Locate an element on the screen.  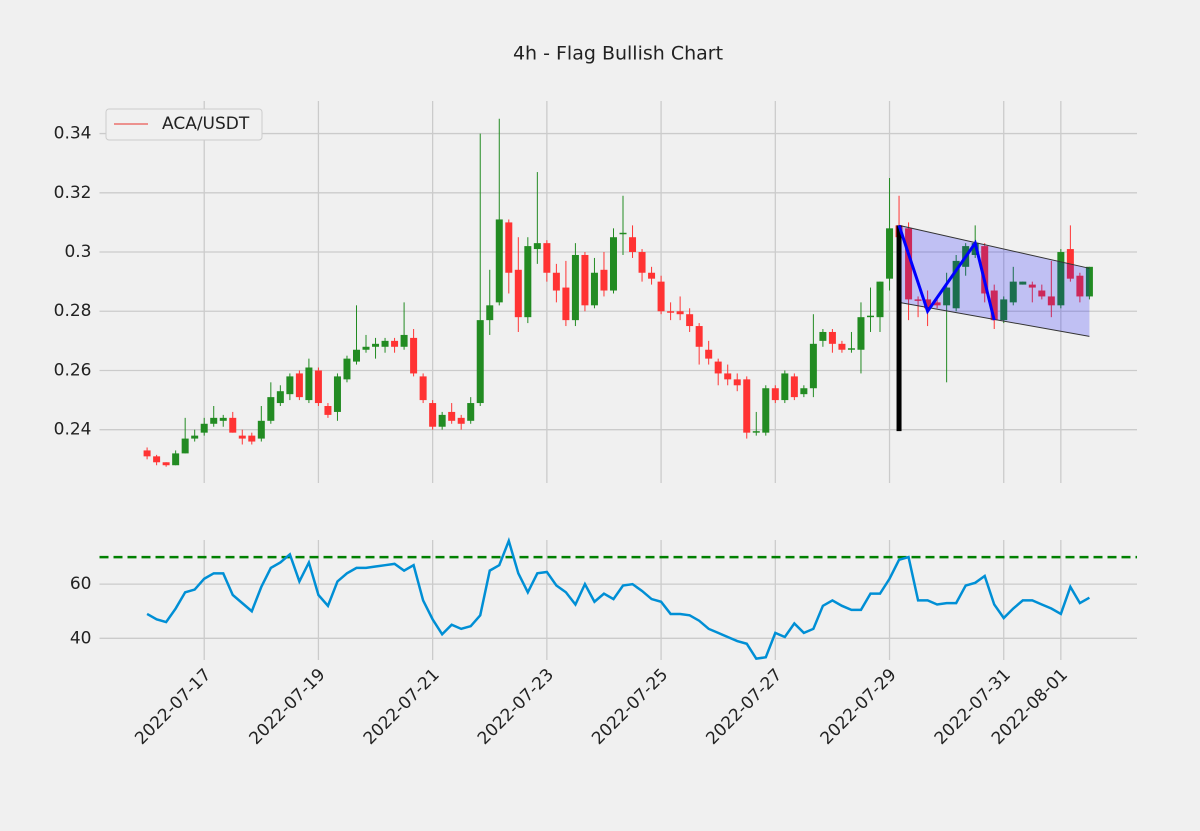
chart-title: 4h - Flag Bullish Chart is located at coordinates (618, 54).